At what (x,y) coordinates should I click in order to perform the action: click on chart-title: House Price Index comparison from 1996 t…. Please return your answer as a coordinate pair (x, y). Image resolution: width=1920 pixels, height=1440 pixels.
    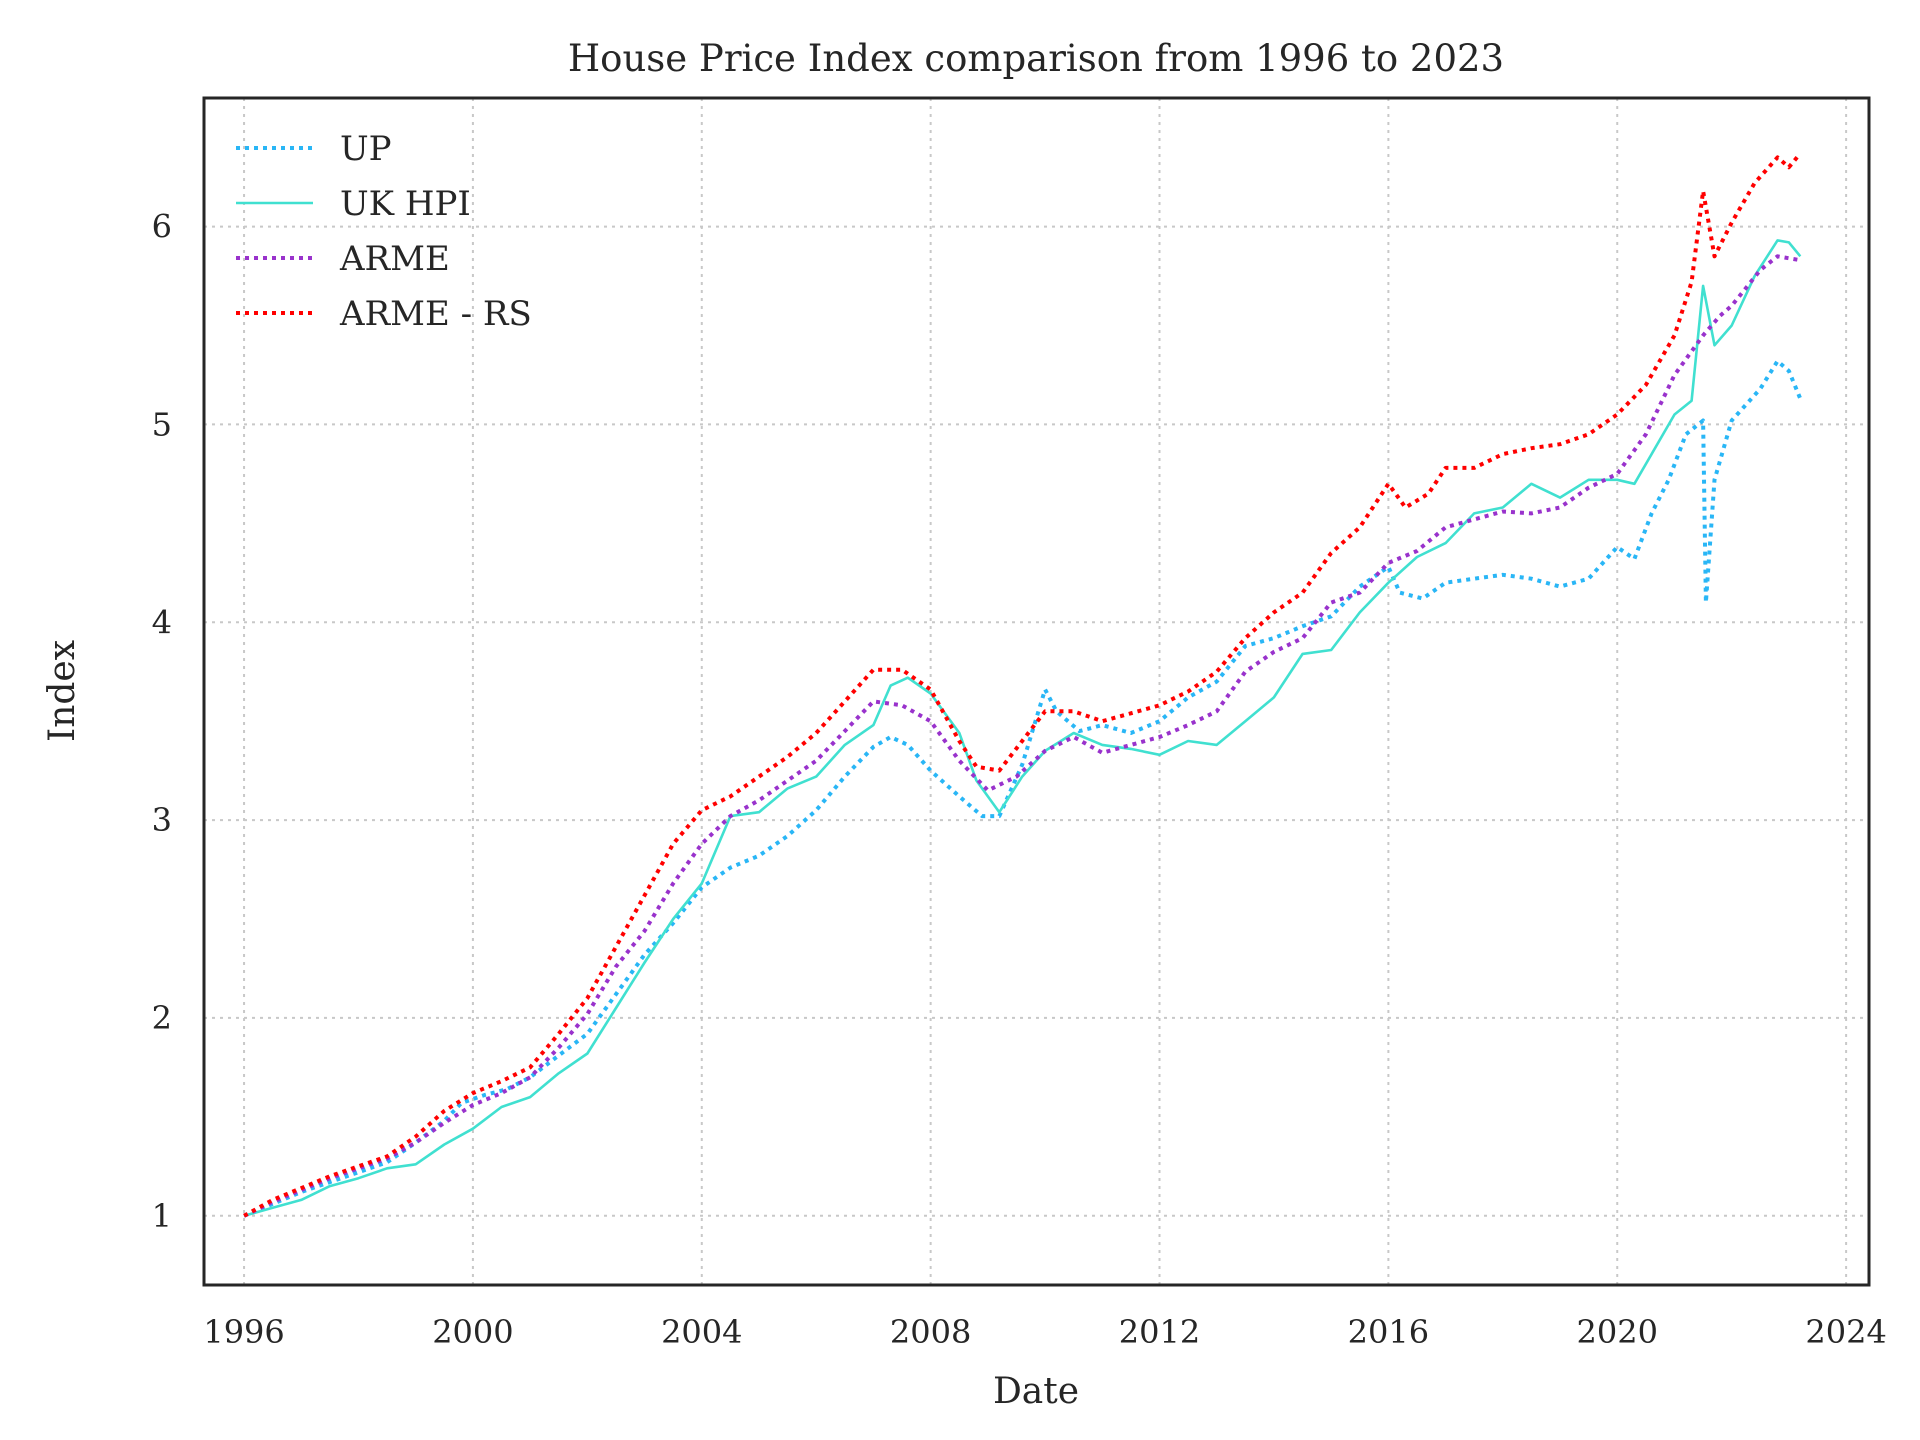
    Looking at the image, I should click on (1036, 58).